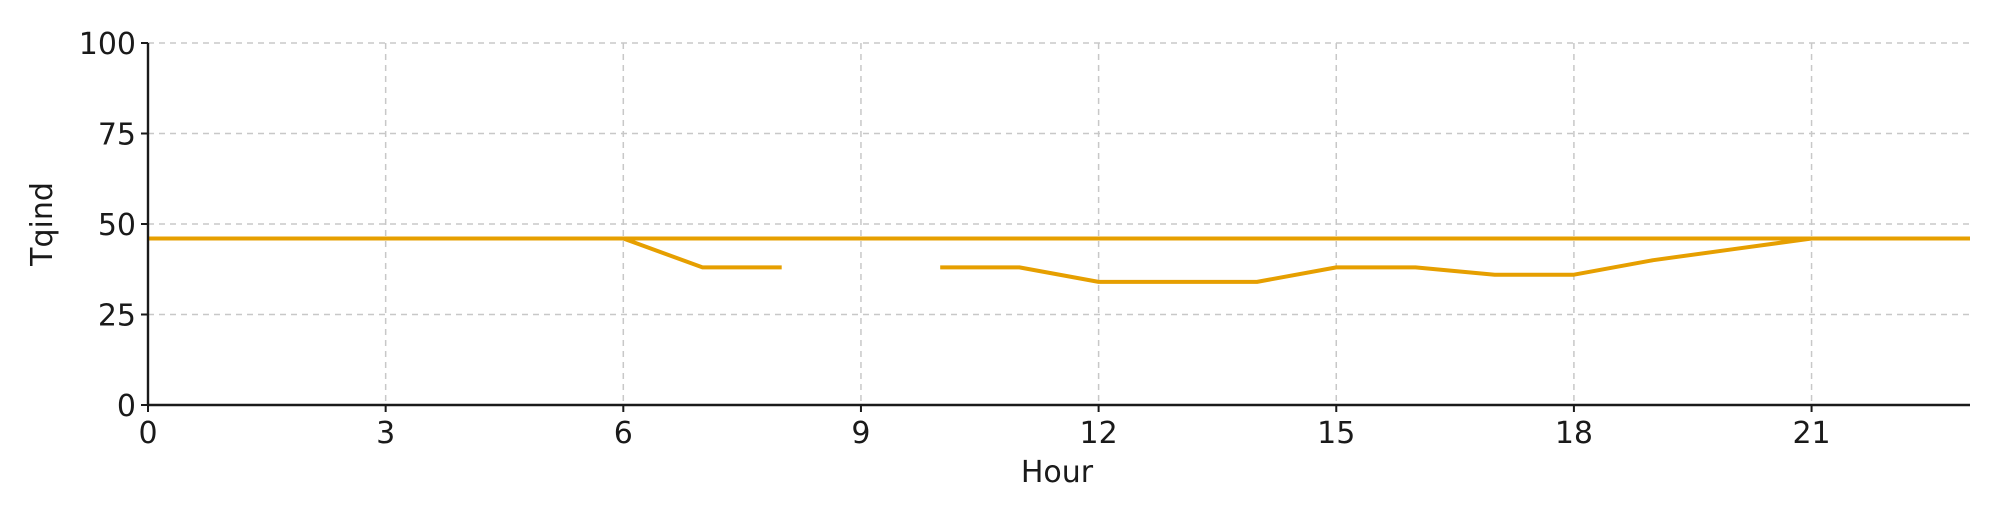 The image size is (2000, 520). What do you see at coordinates (117, 135) in the screenshot?
I see `y-tick-label: 75` at bounding box center [117, 135].